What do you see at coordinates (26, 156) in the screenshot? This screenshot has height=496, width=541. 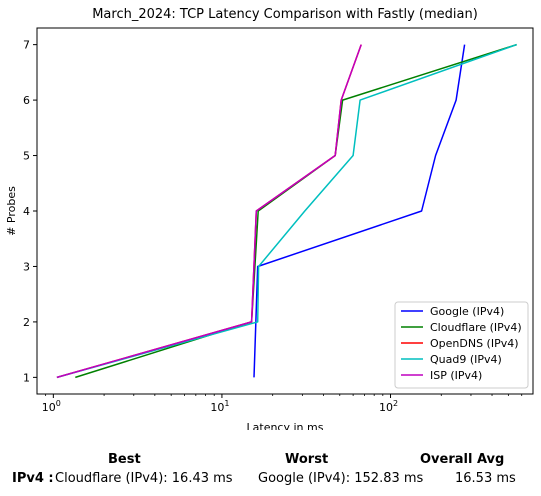 I see `y-tick-label: 5` at bounding box center [26, 156].